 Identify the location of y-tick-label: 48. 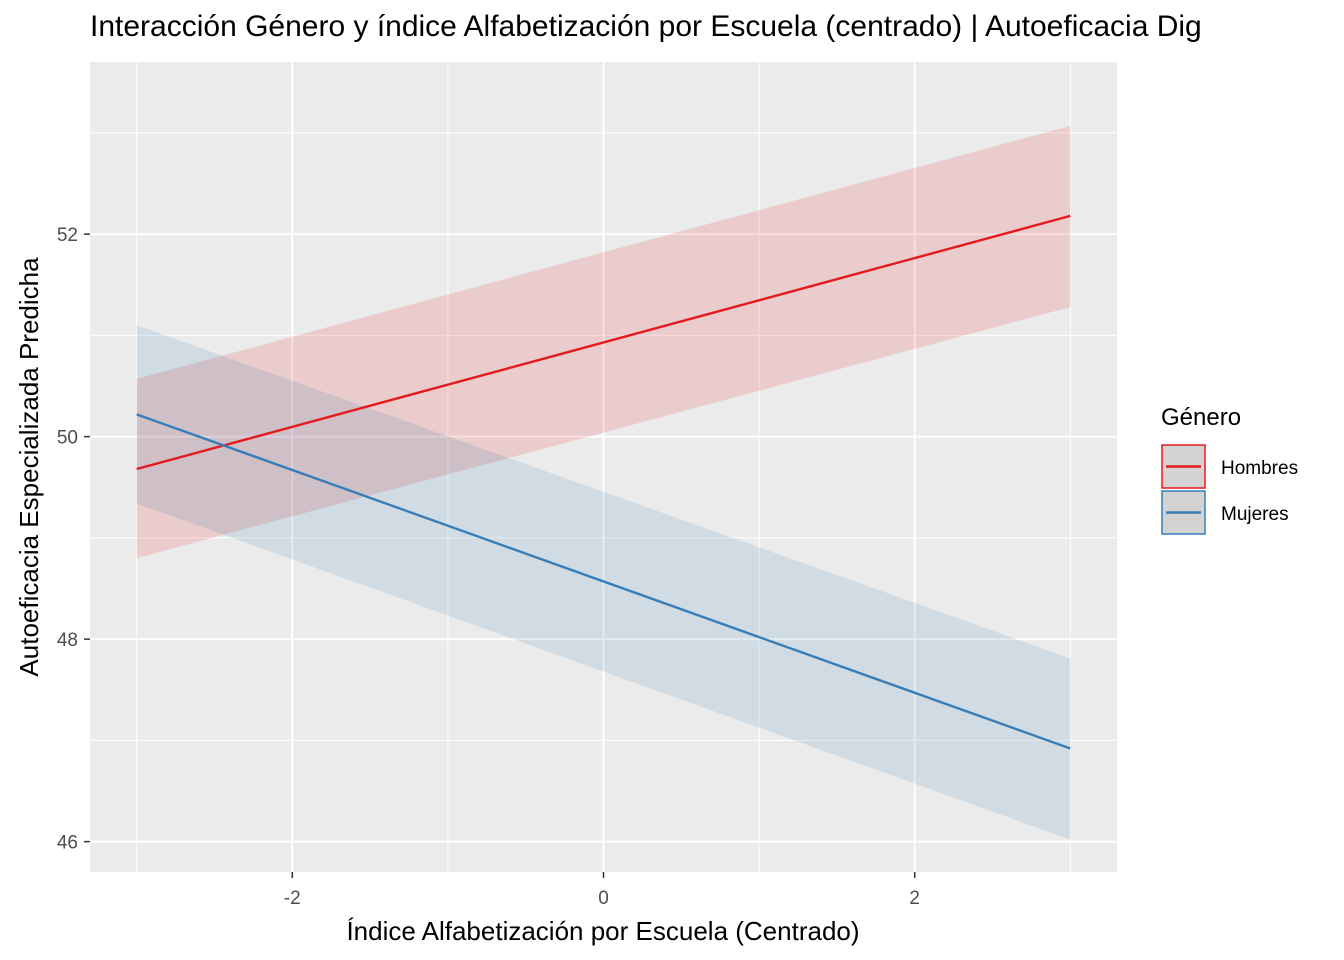
(67, 640).